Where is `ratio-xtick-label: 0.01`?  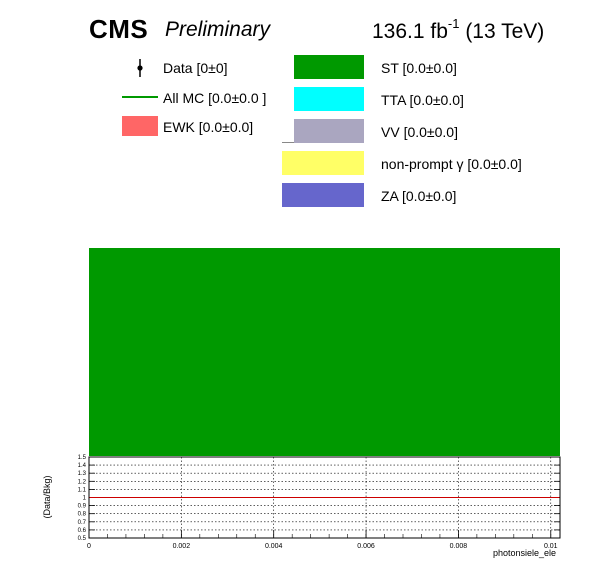
ratio-xtick-label: 0.01 is located at coordinates (551, 546).